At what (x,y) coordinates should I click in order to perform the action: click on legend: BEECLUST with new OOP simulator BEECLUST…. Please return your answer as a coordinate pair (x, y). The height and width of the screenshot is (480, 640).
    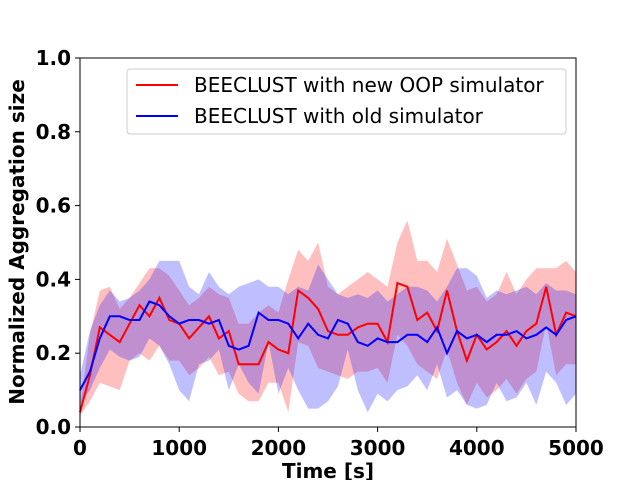
    Looking at the image, I should click on (346, 101).